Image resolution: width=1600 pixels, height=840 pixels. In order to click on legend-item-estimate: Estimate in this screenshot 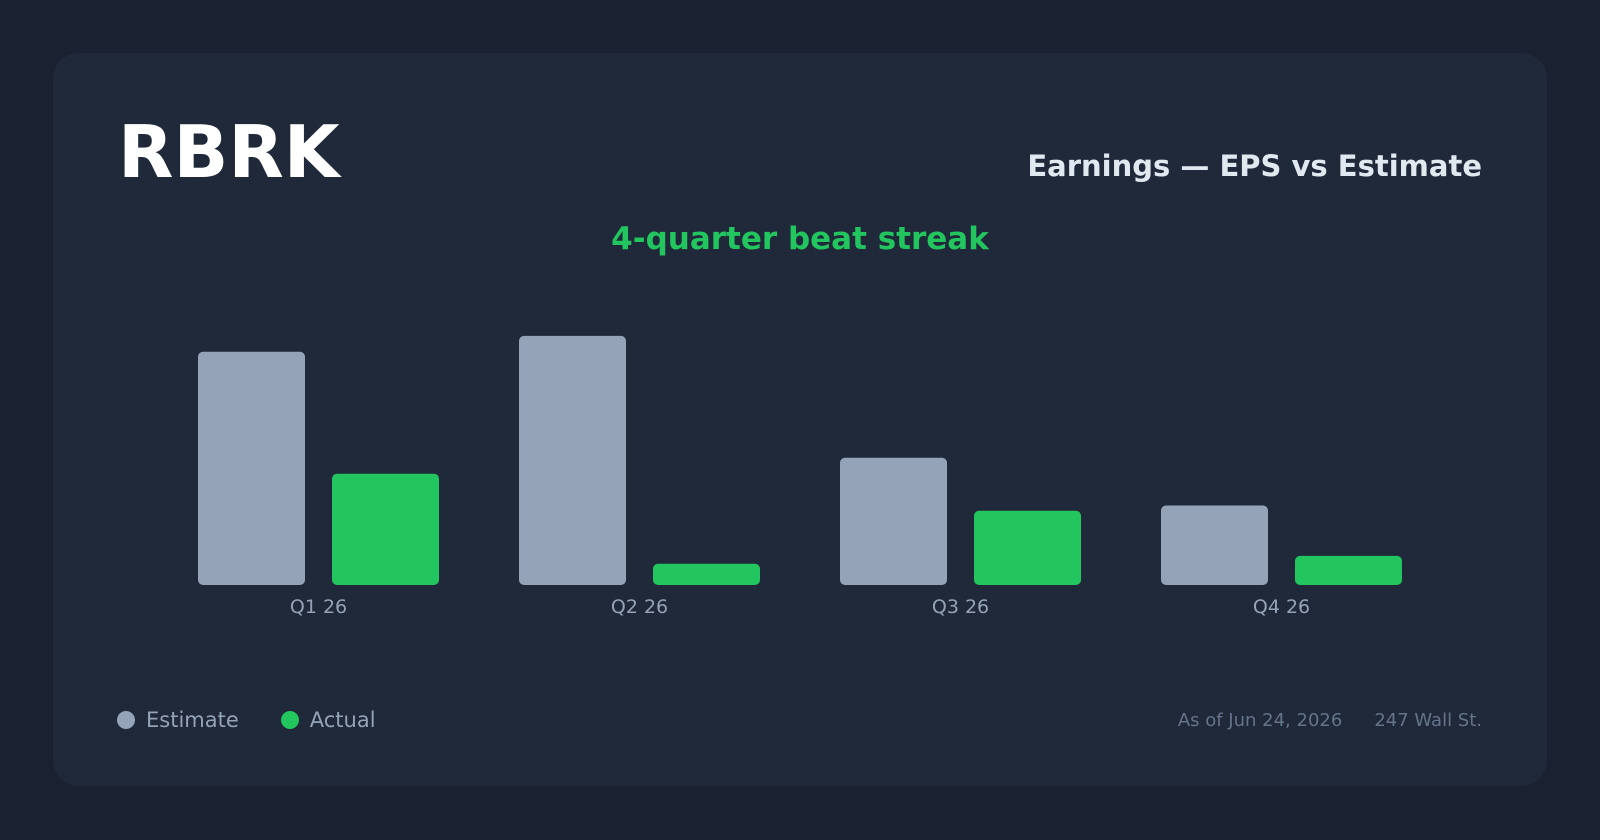, I will do `click(178, 720)`.